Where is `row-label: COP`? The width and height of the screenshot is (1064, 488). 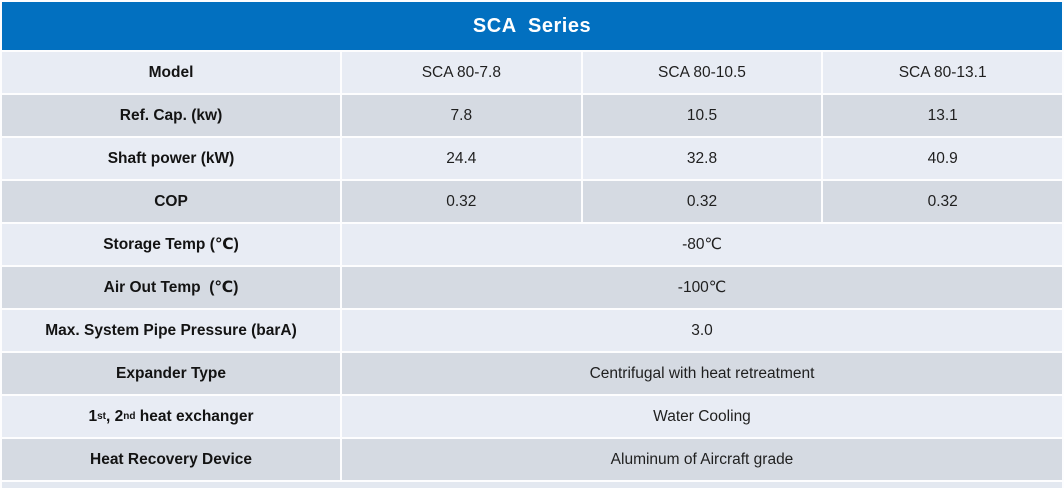
row-label: COP is located at coordinates (171, 201).